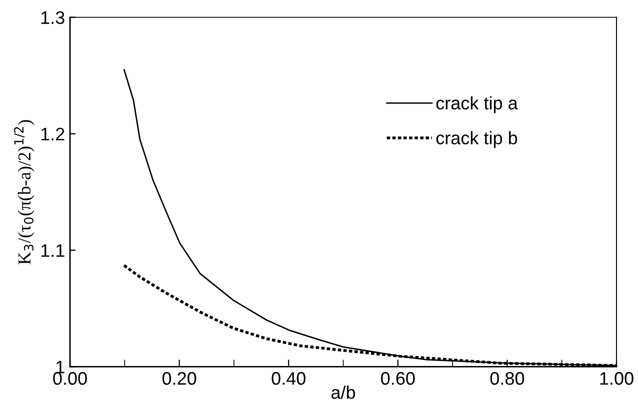  I want to click on x-tick-label: 0.40, so click(289, 378).